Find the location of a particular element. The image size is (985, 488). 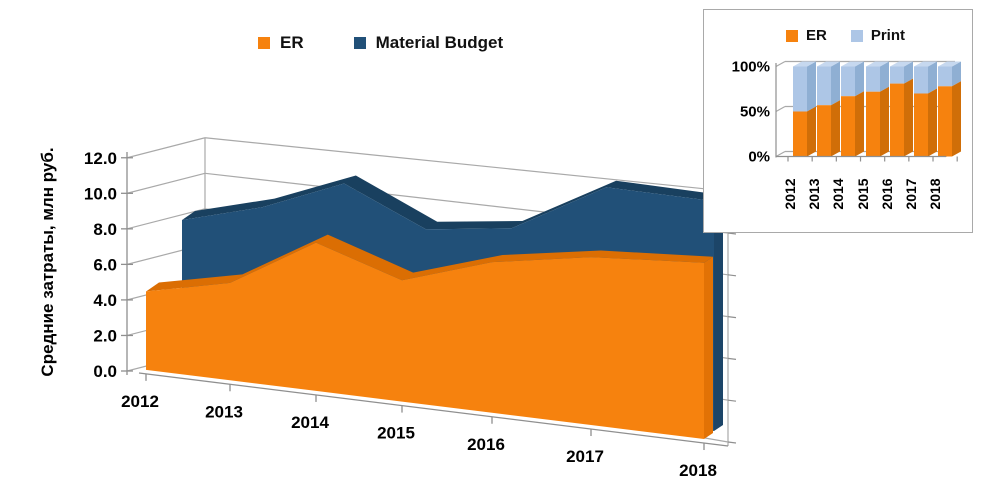

inset-legend-swatch-er is located at coordinates (792, 35).